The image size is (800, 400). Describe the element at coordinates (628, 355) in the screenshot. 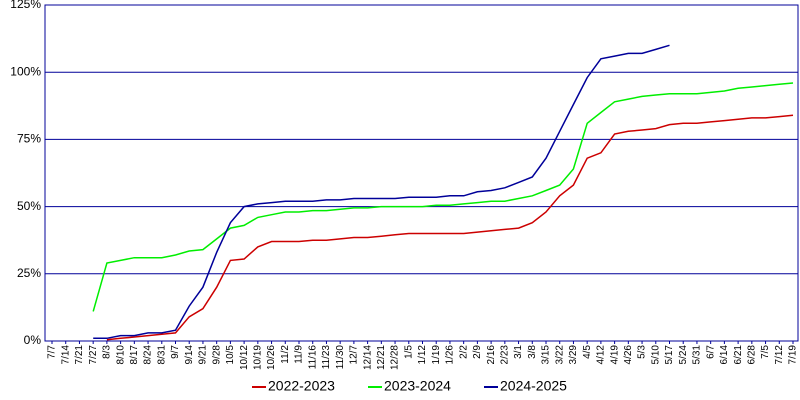

I see `x-tick-label: 4/26` at that location.